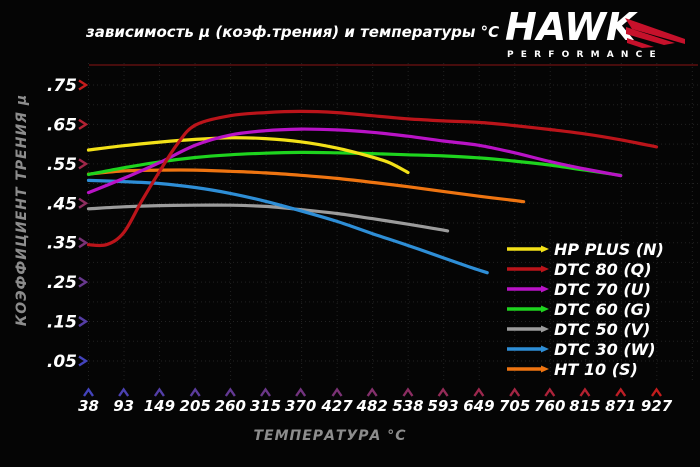 Image resolution: width=700 pixels, height=467 pixels. Describe the element at coordinates (62, 244) in the screenshot. I see `y-tick-label: .35` at that location.